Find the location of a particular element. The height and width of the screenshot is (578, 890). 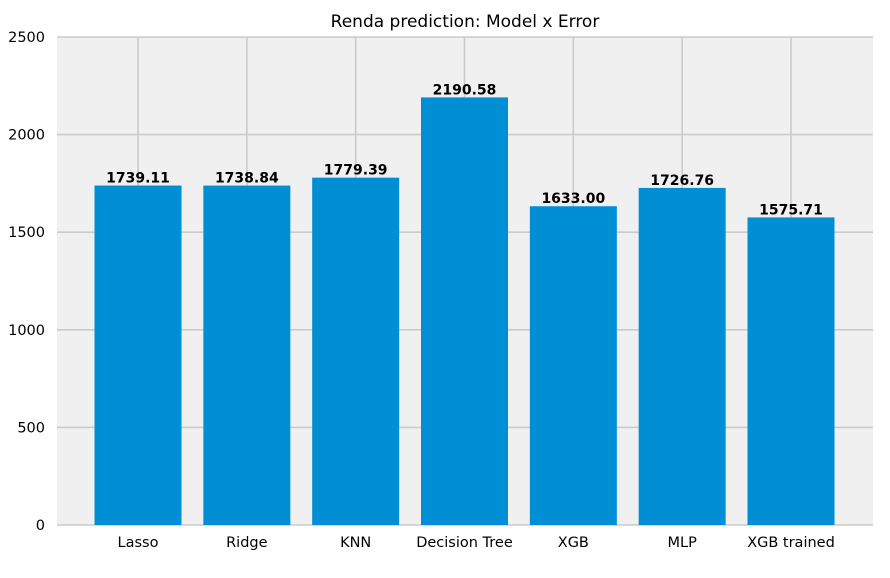

bar-value-label: 2190.58 is located at coordinates (465, 90).